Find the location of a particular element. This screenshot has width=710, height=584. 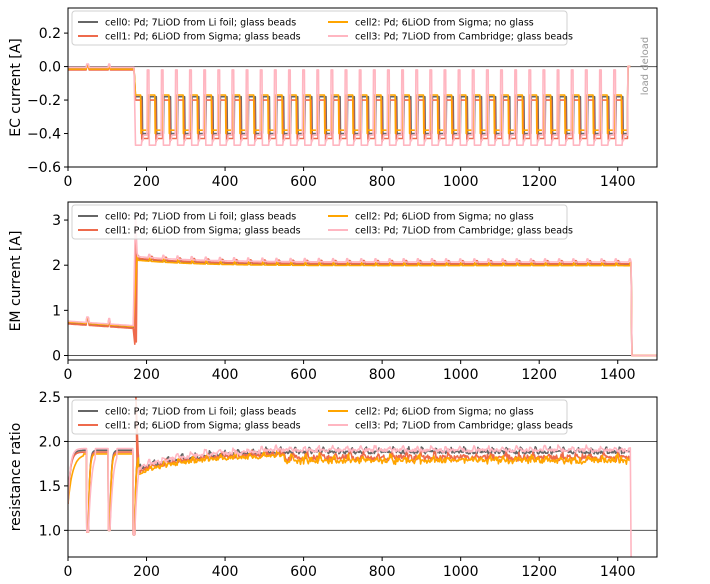

y-tick-label: 1.5 is located at coordinates (50, 487).